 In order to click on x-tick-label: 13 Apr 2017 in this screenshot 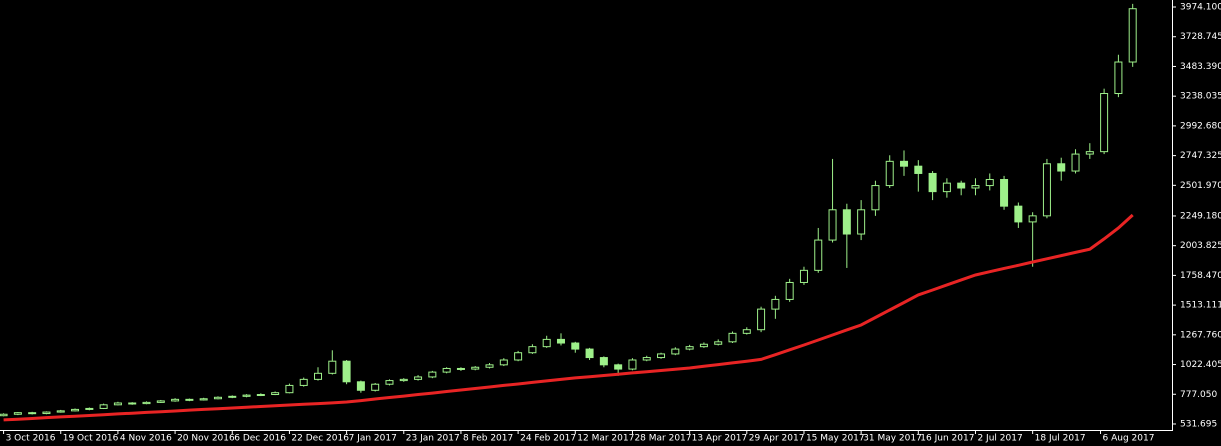, I will do `click(720, 439)`.